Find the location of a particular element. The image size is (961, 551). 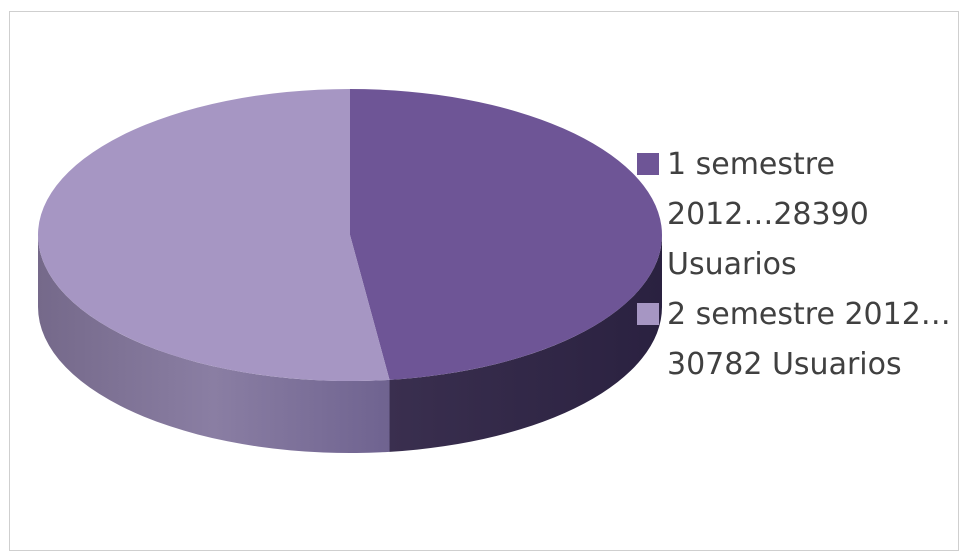

legend-line: 1 semestre is located at coordinates (751, 164).